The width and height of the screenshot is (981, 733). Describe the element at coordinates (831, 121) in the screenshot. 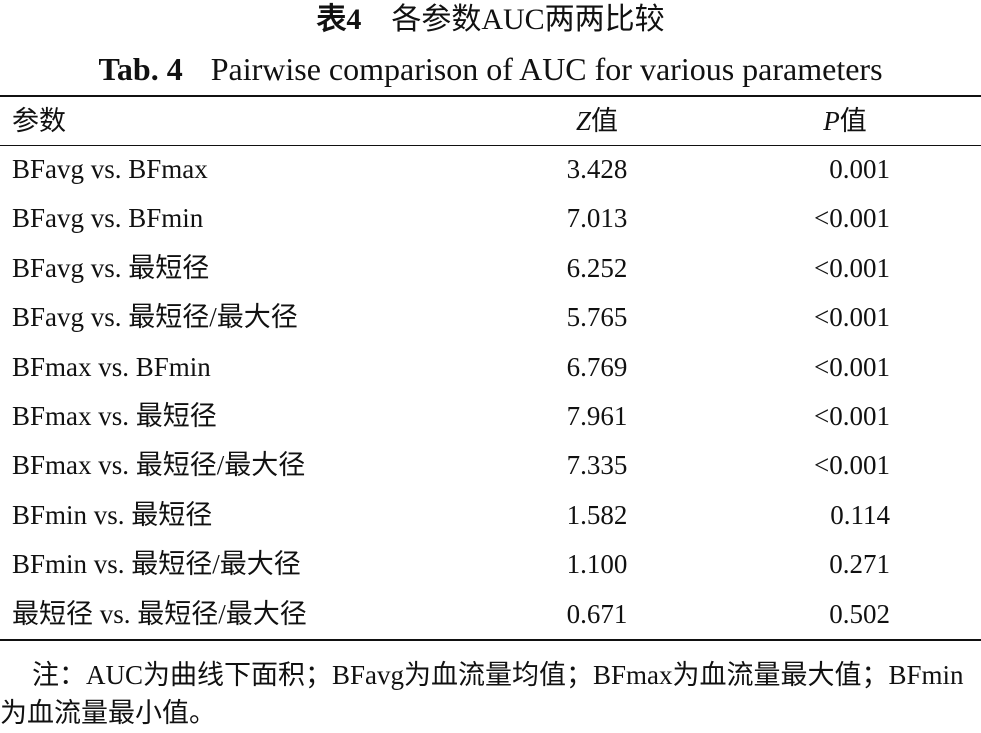

I see `header-symbol: P` at that location.